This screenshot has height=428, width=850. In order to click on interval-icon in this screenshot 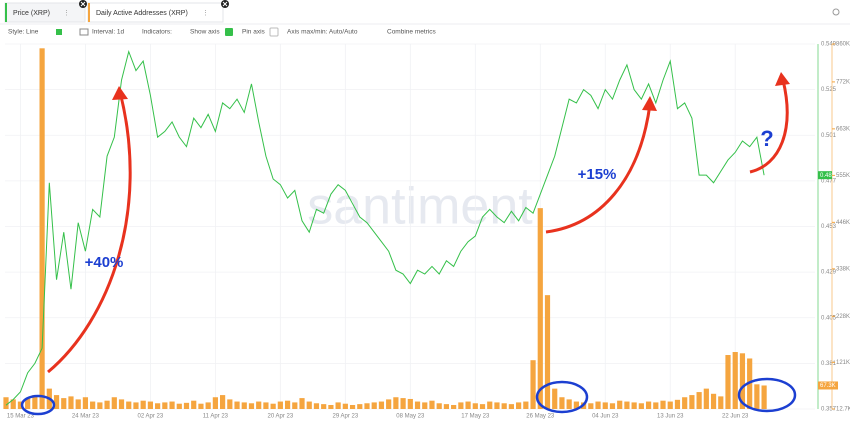, I will do `click(84, 32)`.